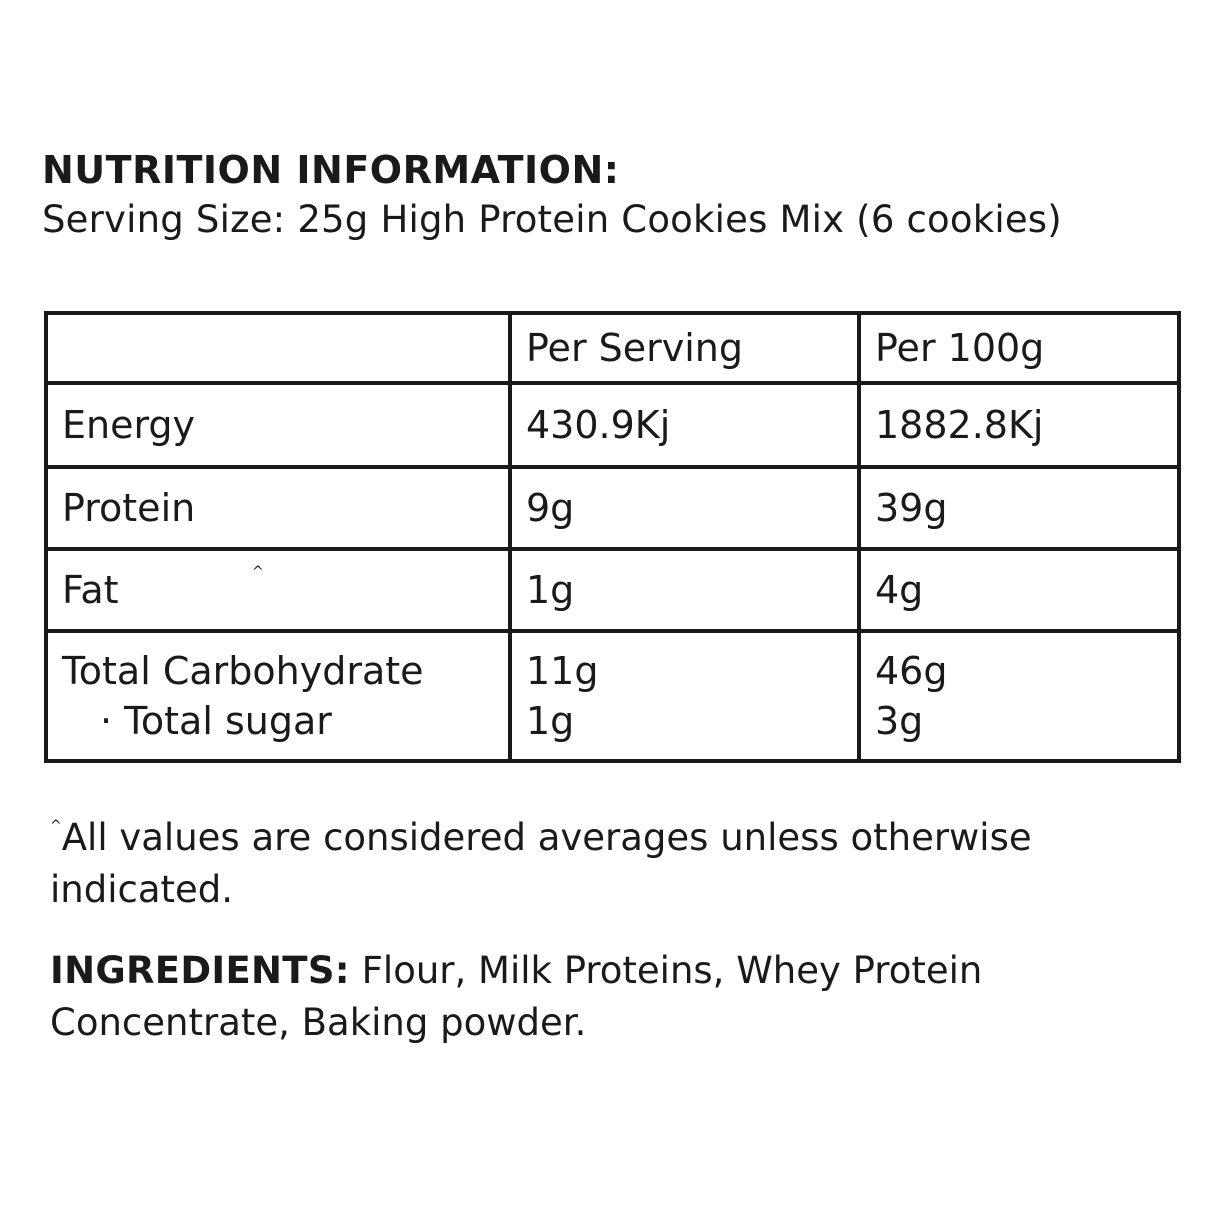 The height and width of the screenshot is (1207, 1207). Describe the element at coordinates (1019, 425) in the screenshot. I see `energy-per-100g: 1882.8Kj` at that location.